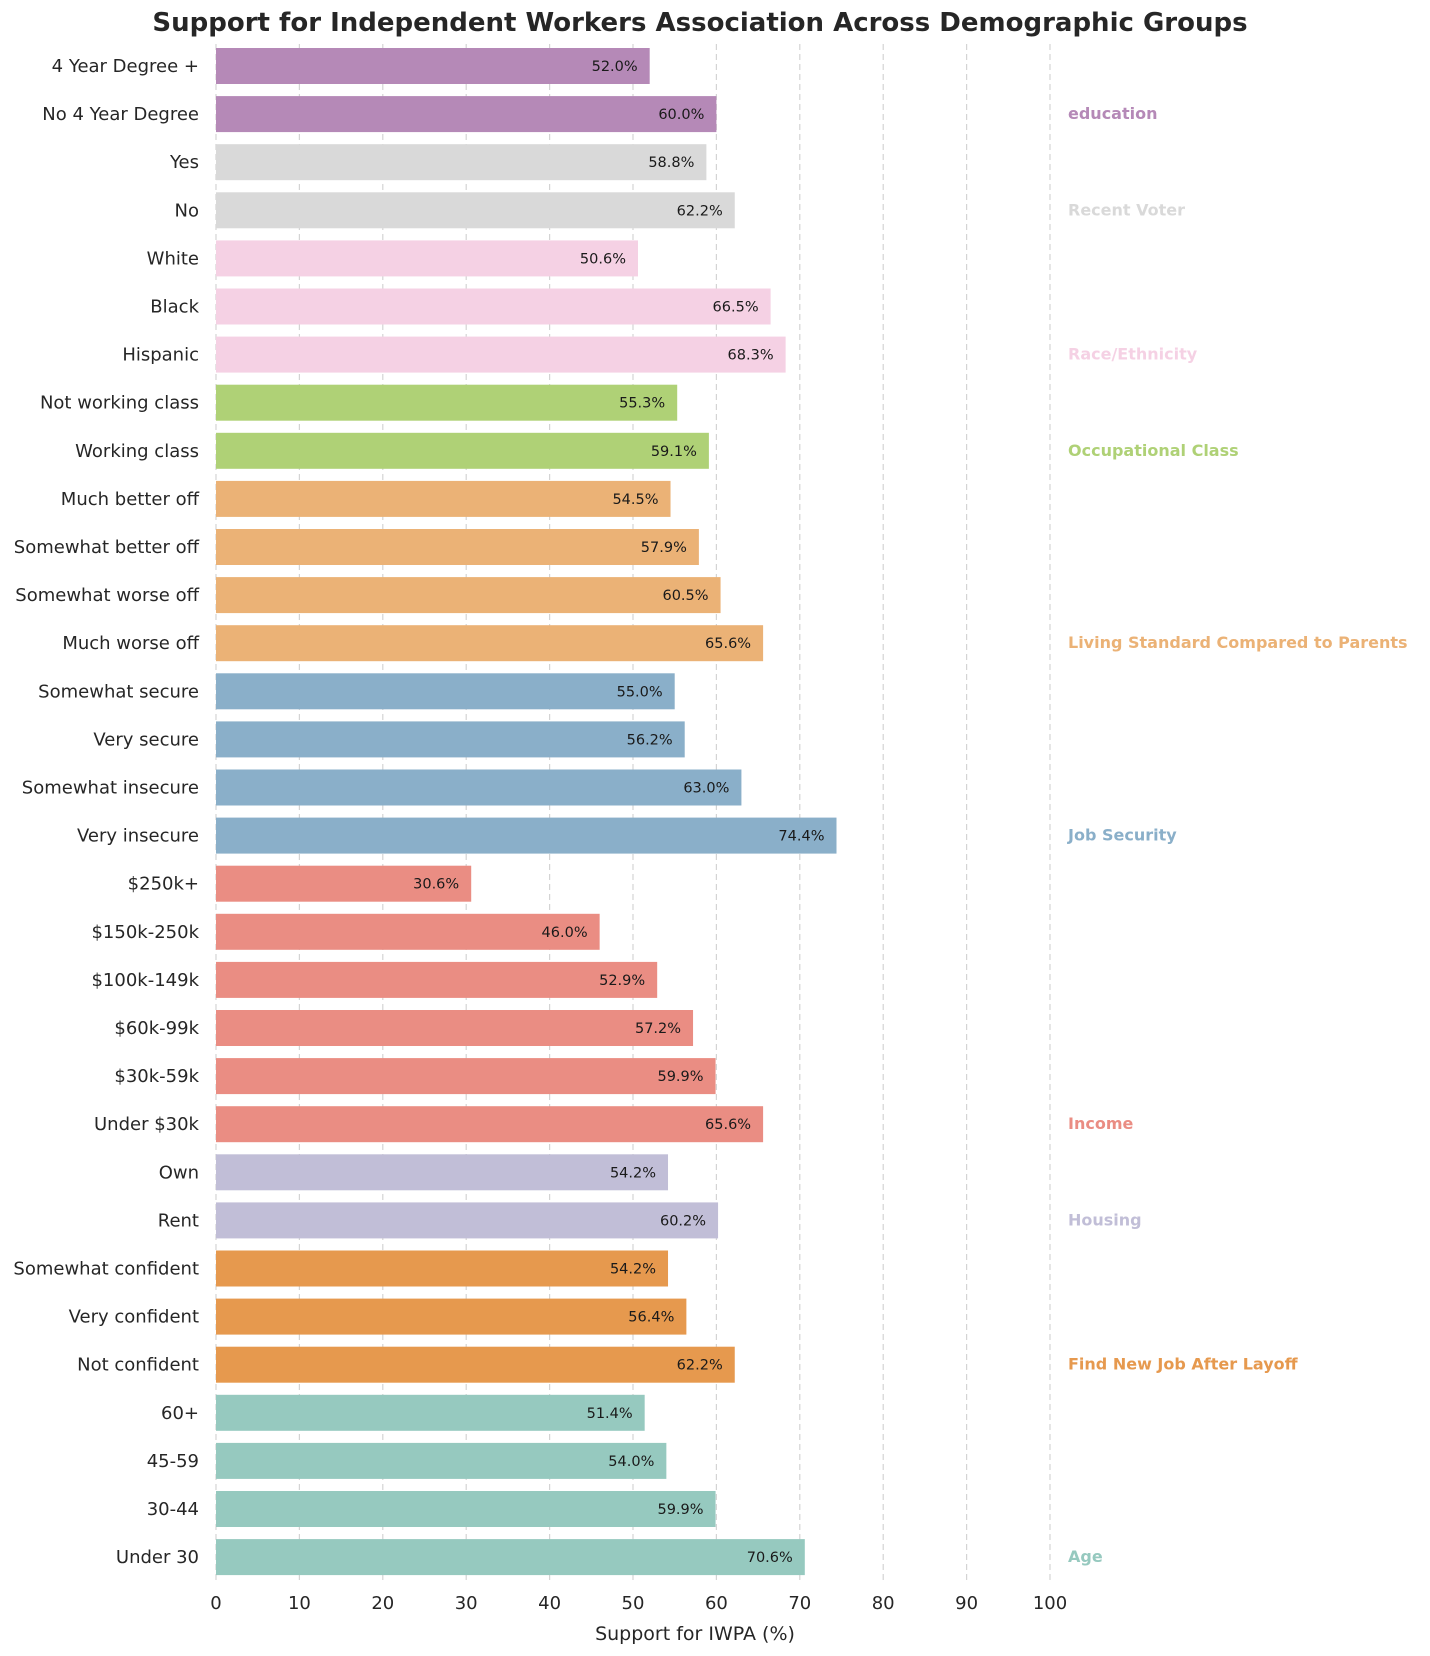 The image size is (1430, 1656). Describe the element at coordinates (180, 1413) in the screenshot. I see `category-label: 60+` at that location.